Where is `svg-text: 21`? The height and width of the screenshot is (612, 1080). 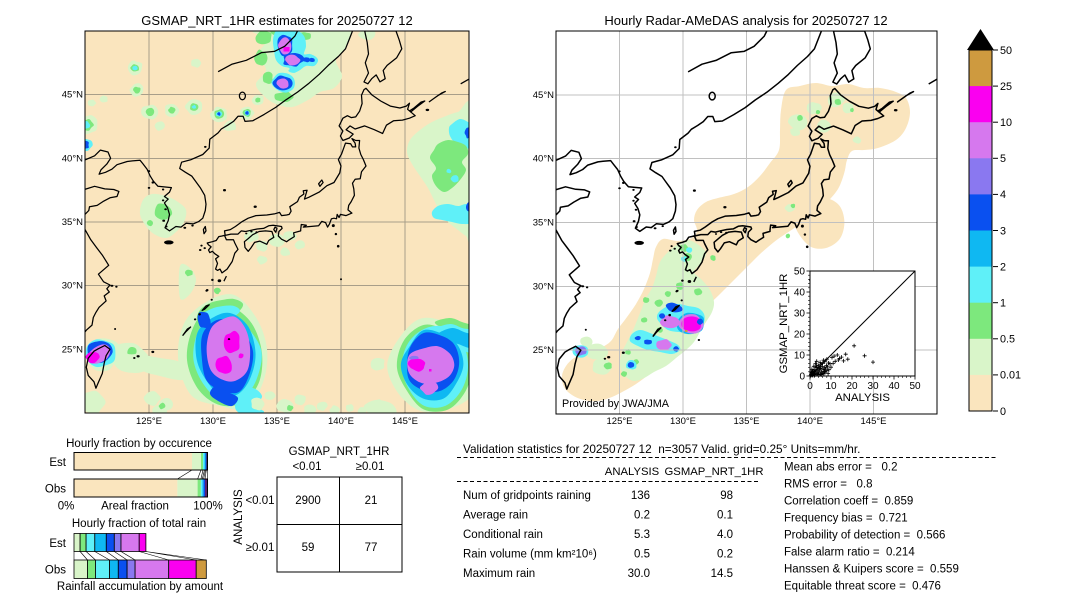 svg-text: 21 is located at coordinates (371, 501).